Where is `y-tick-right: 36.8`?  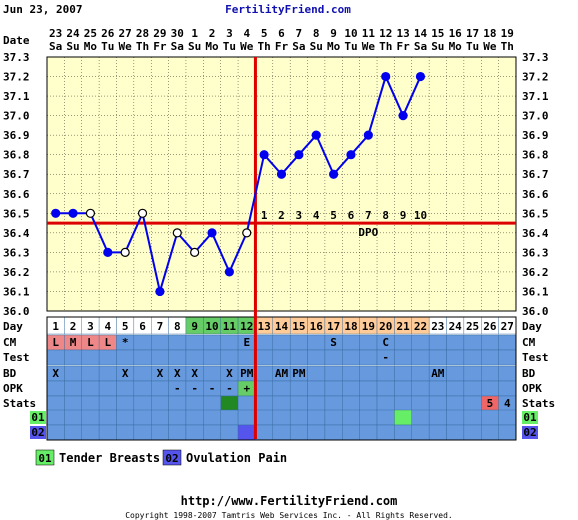 y-tick-right: 36.8 is located at coordinates (535, 155).